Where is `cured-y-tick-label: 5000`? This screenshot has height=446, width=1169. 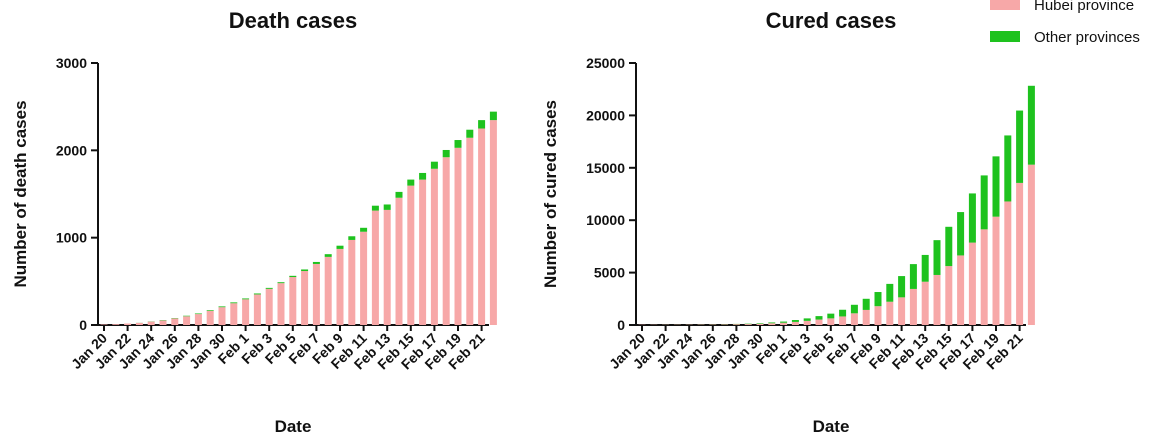
cured-y-tick-label: 5000 is located at coordinates (609, 273).